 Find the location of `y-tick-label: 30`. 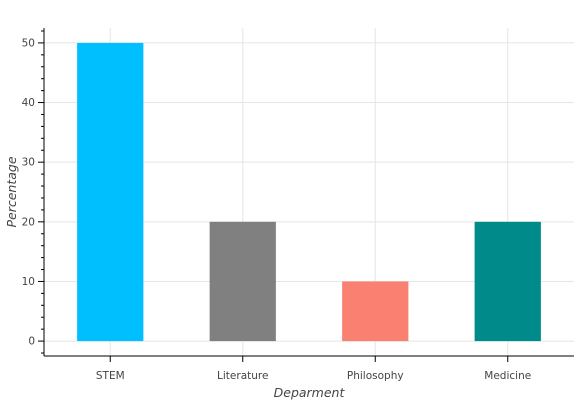

y-tick-label: 30 is located at coordinates (28, 163).